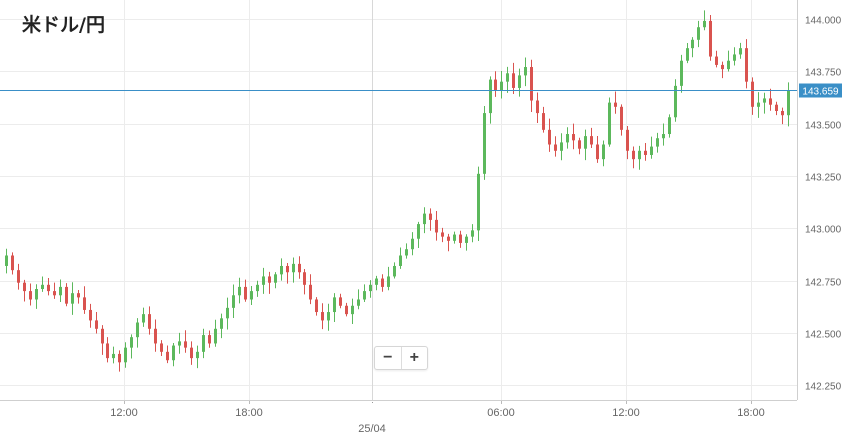 The image size is (842, 442). I want to click on zoom-divider, so click(401, 358).